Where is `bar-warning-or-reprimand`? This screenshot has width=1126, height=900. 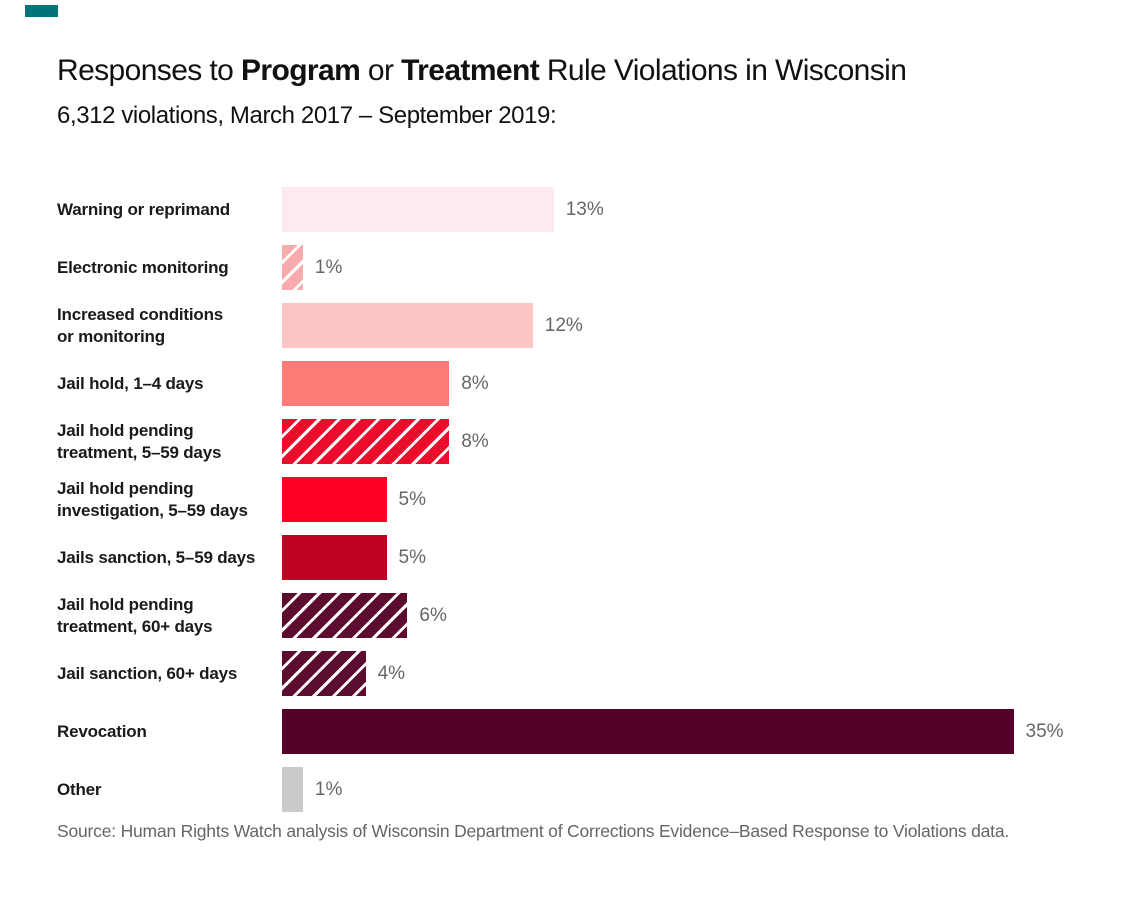 bar-warning-or-reprimand is located at coordinates (418, 209).